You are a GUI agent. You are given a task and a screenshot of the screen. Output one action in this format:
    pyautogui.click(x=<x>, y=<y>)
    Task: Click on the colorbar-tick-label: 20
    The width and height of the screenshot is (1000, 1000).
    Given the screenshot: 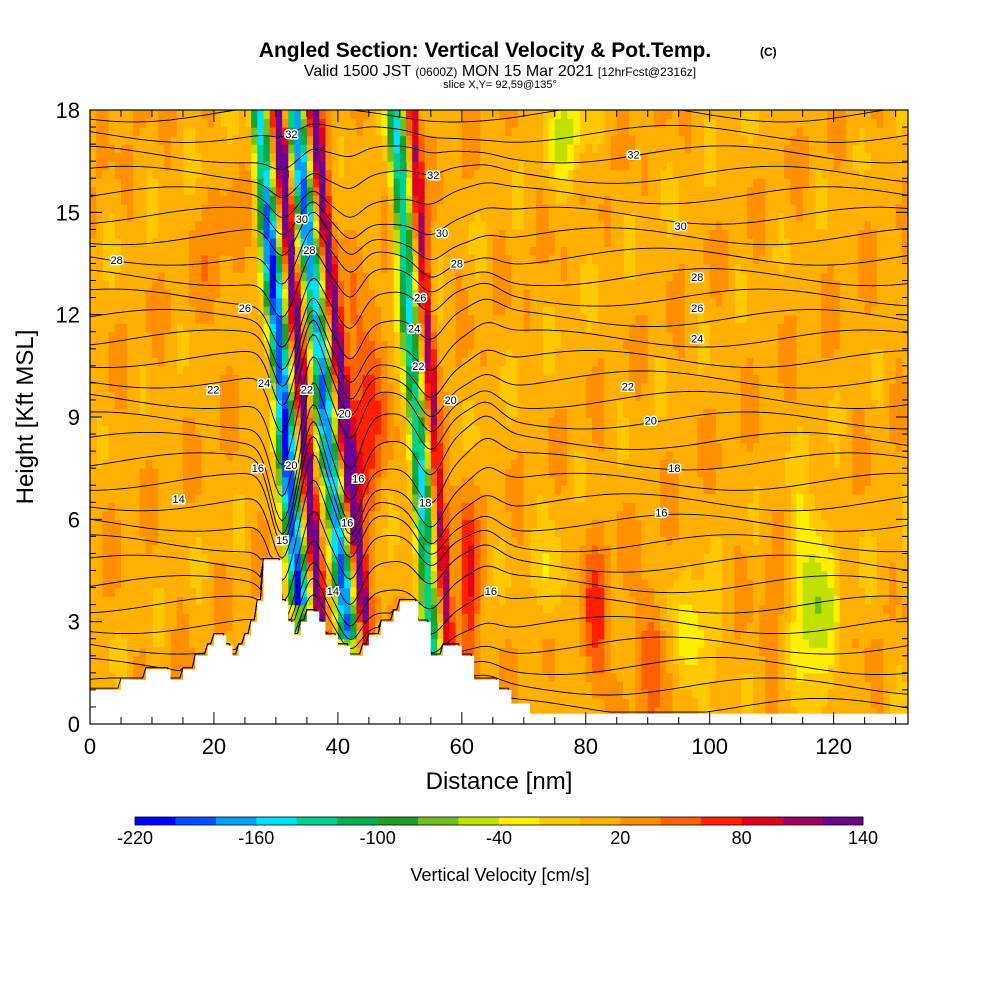 What is the action you would take?
    pyautogui.click(x=620, y=838)
    